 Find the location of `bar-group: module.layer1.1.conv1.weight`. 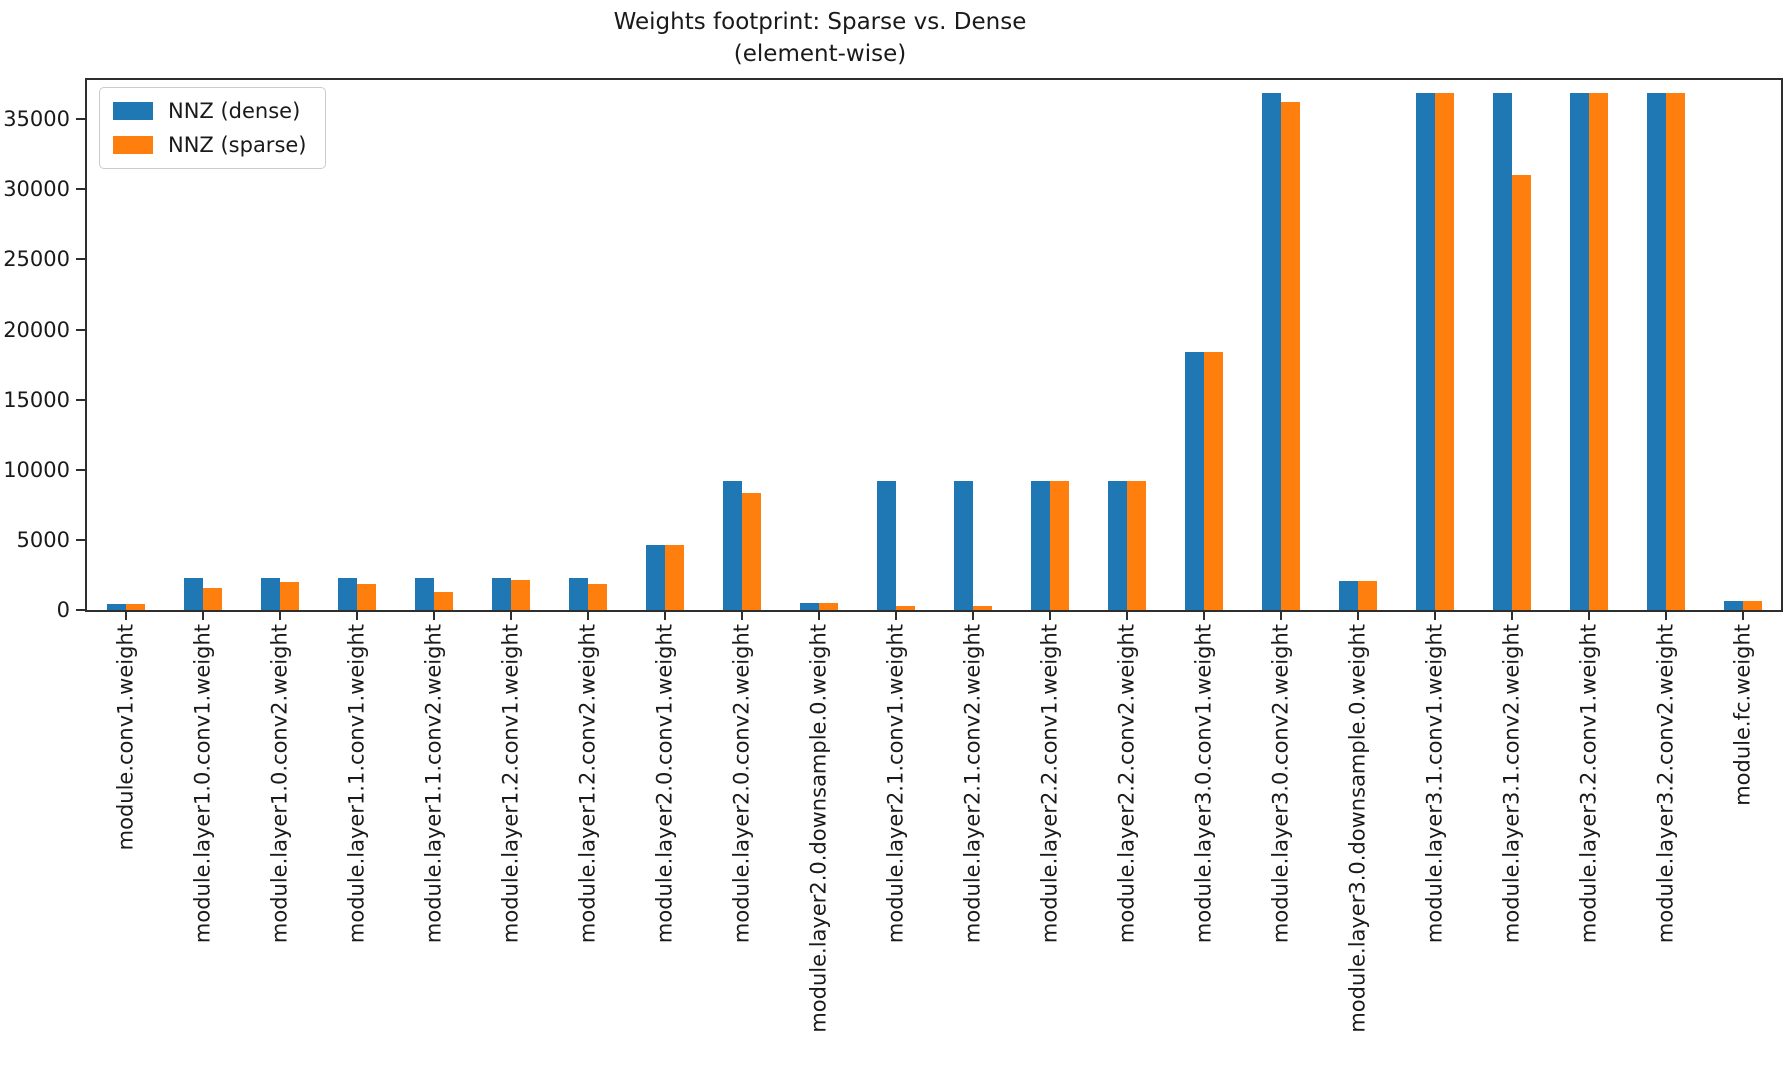

bar-group: module.layer1.1.conv1.weight is located at coordinates (356, 511).